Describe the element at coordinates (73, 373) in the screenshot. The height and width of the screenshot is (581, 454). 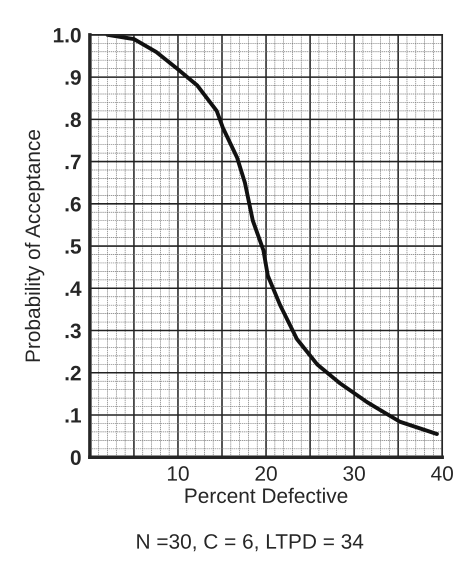
I see `y-tick-label: .2` at that location.